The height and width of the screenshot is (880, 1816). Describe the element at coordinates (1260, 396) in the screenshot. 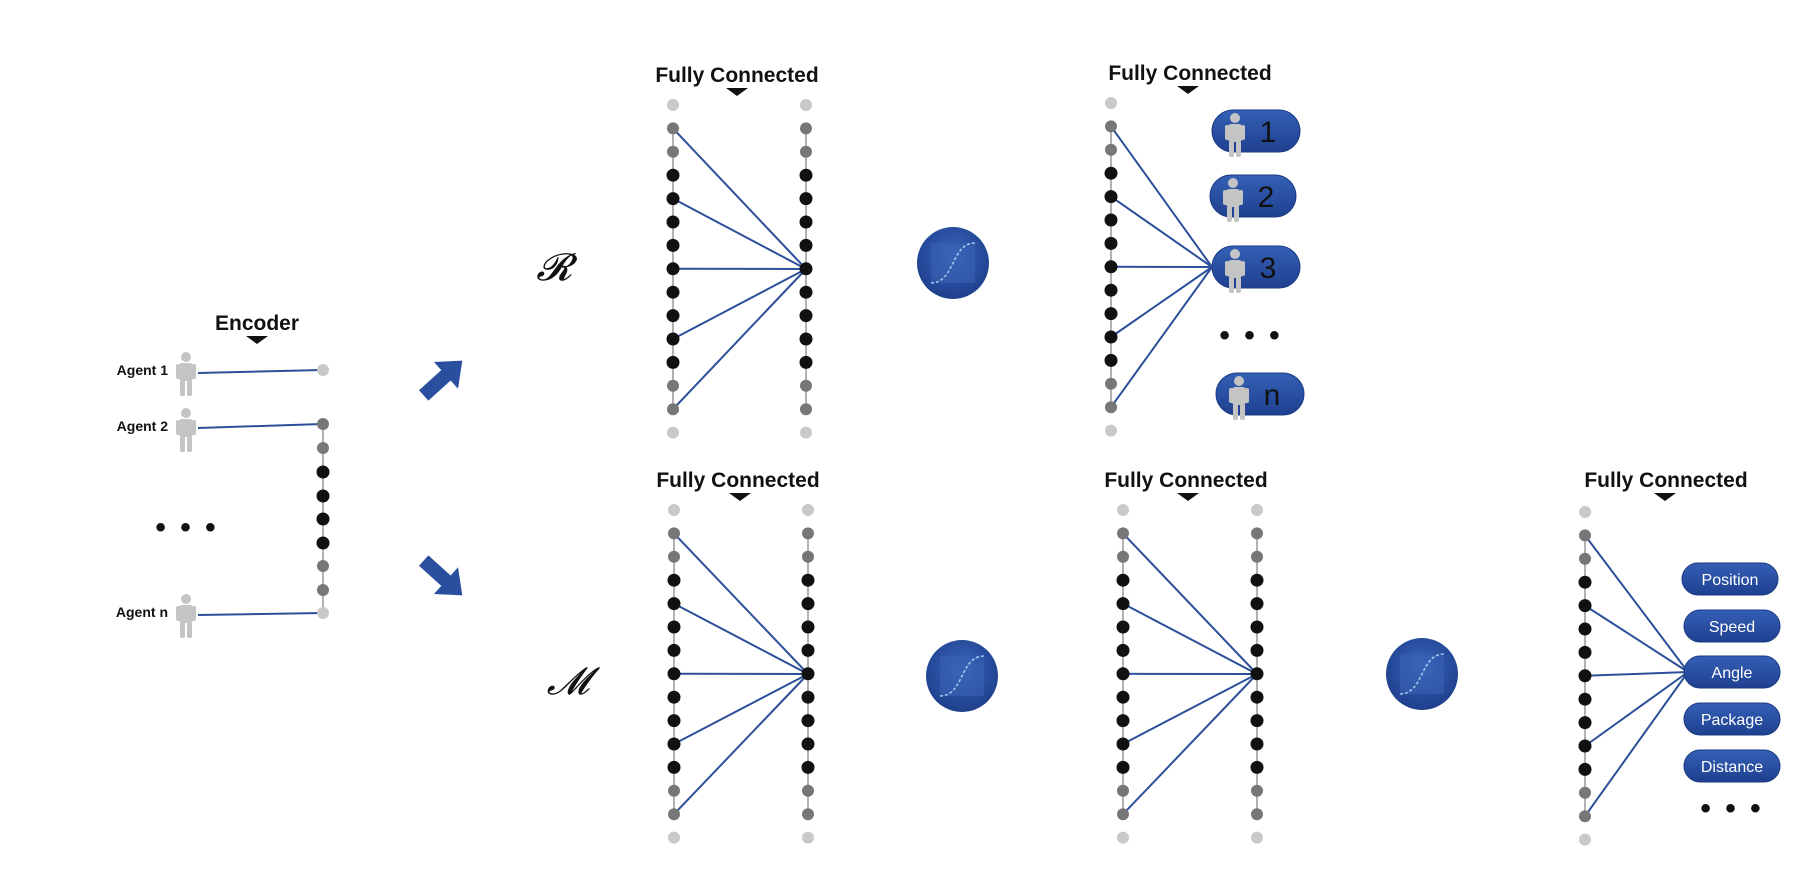

I see `agent-output-n: n` at that location.